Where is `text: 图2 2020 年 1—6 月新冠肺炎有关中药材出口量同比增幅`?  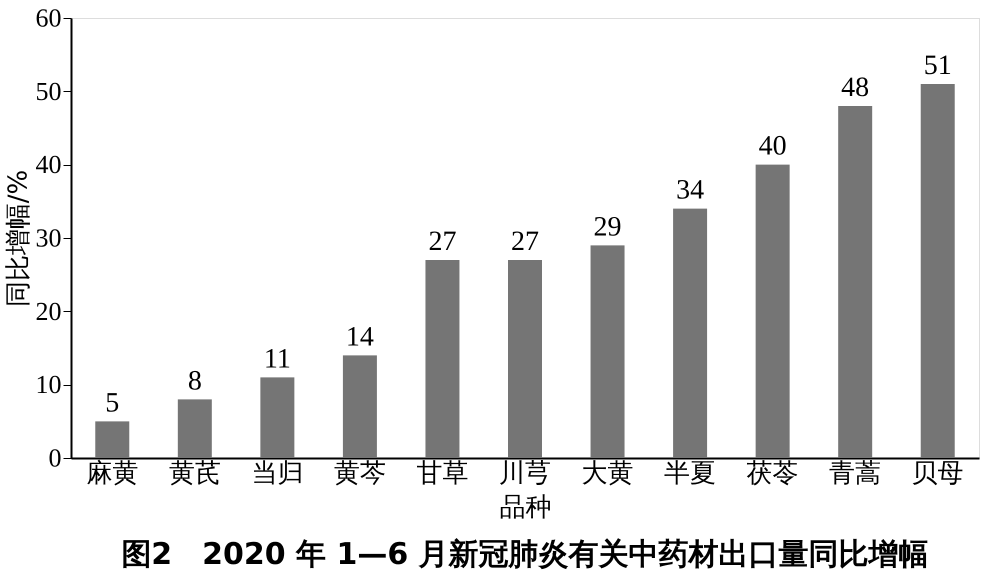 text: 图2 2020 年 1—6 月新冠肺炎有关中药材出口量同比增幅 is located at coordinates (525, 554).